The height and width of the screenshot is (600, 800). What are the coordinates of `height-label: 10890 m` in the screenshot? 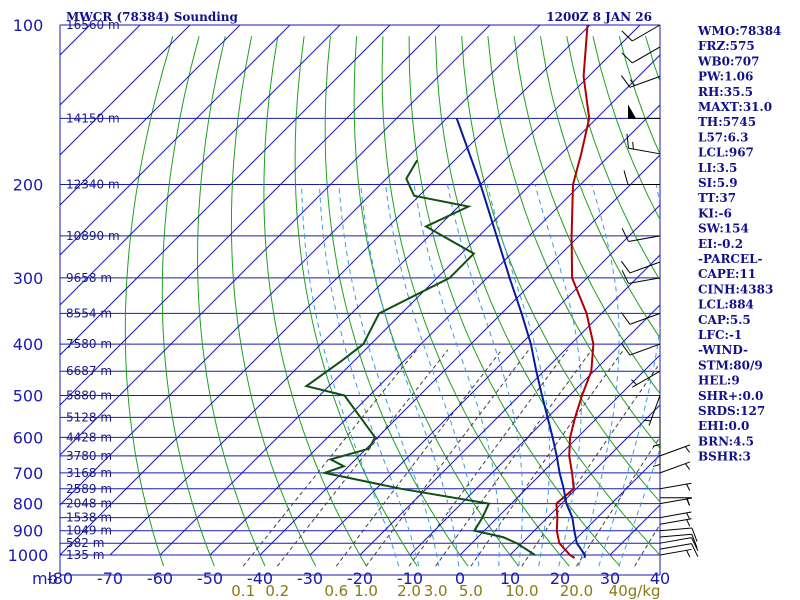 It's located at (93, 236).